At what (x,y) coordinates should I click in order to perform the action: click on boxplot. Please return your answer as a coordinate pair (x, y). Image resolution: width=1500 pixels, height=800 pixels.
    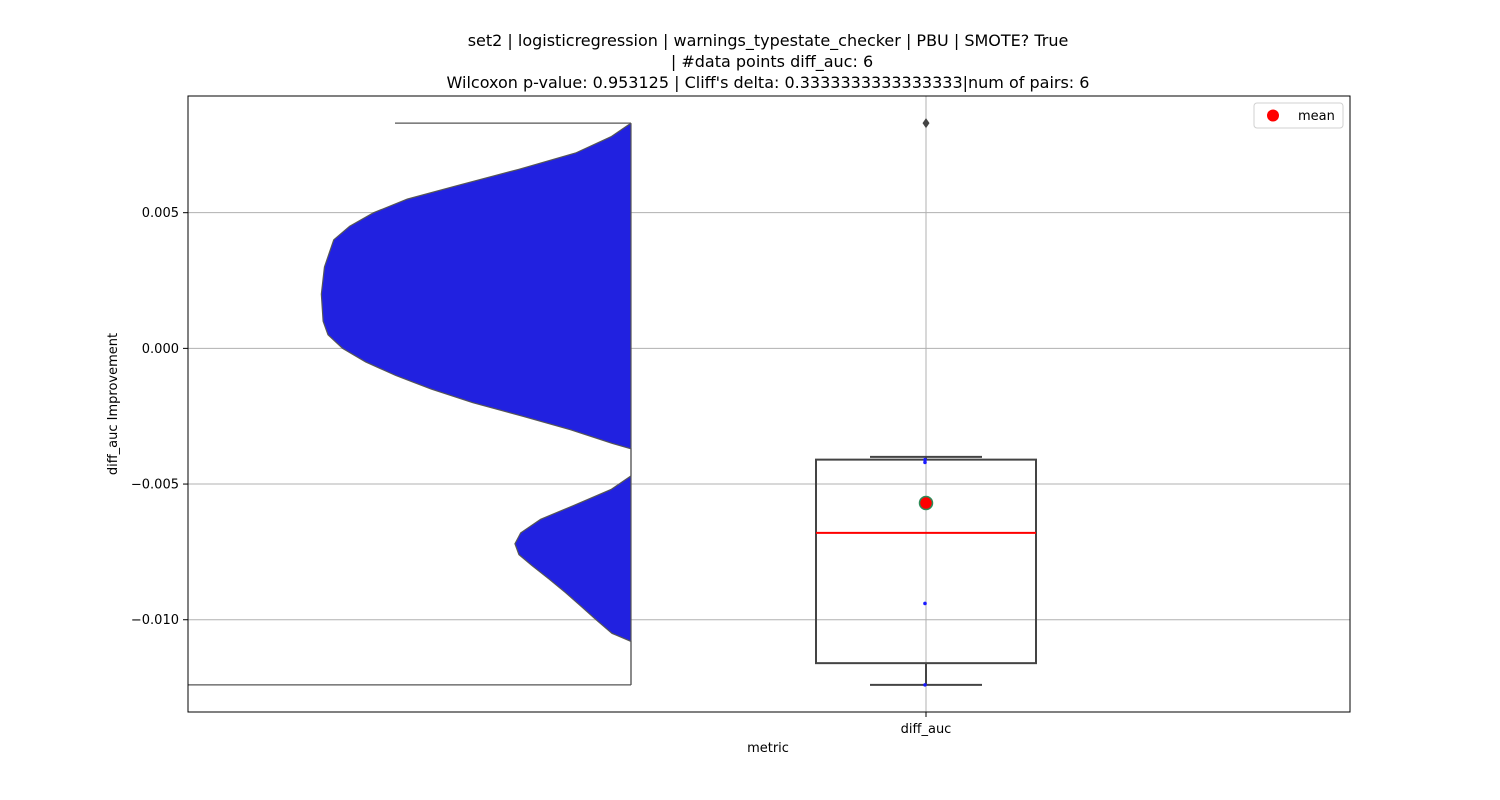
    Looking at the image, I should click on (926, 402).